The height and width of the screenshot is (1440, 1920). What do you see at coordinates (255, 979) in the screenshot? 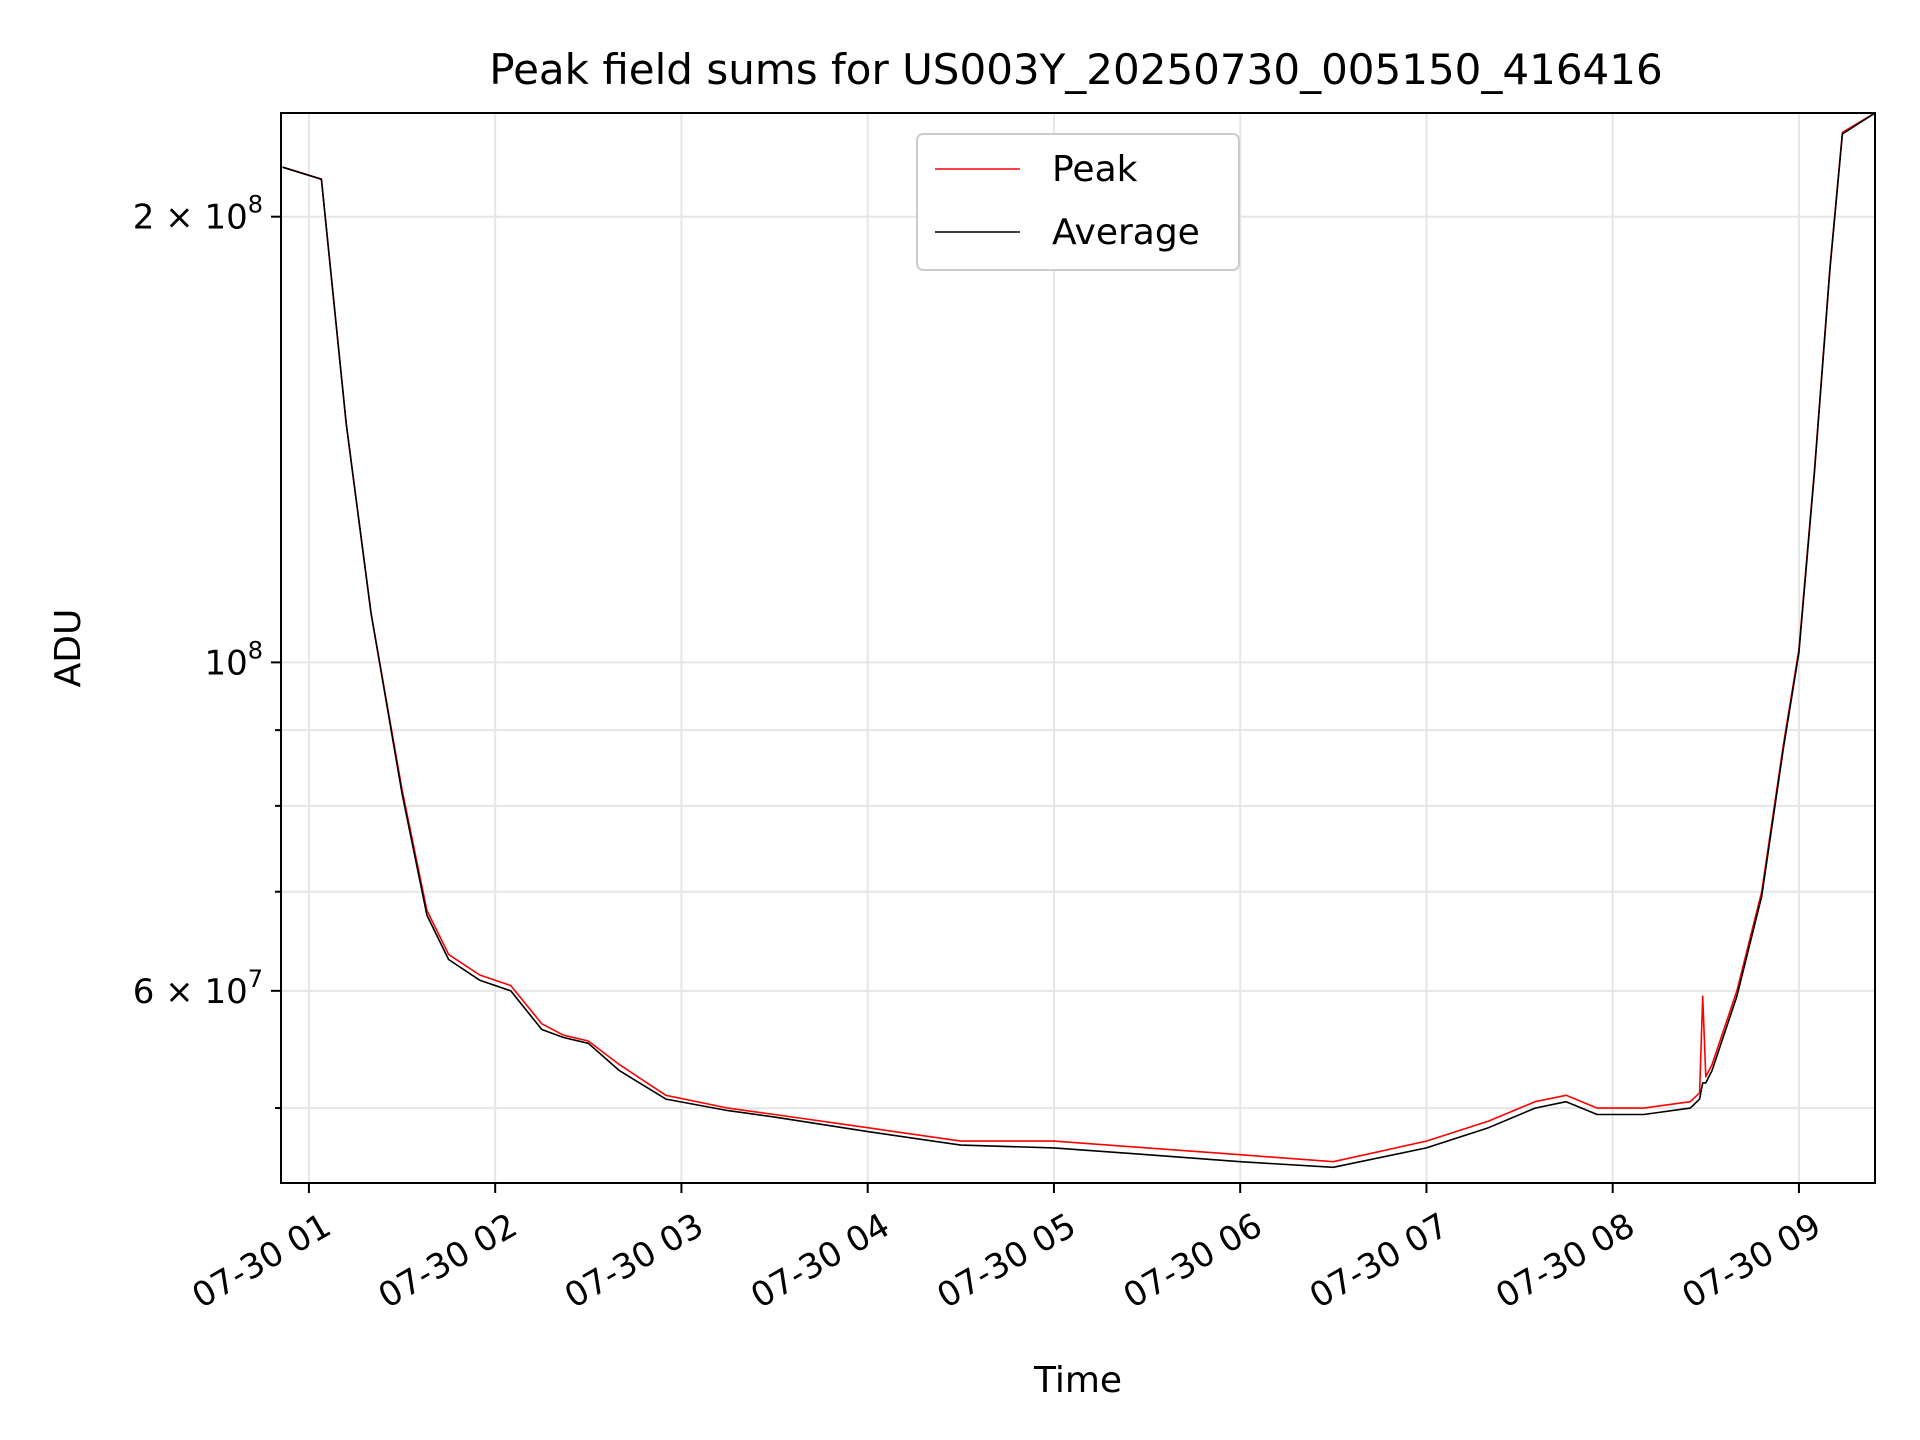
I see `y-tick-label-exponent: 7` at bounding box center [255, 979].